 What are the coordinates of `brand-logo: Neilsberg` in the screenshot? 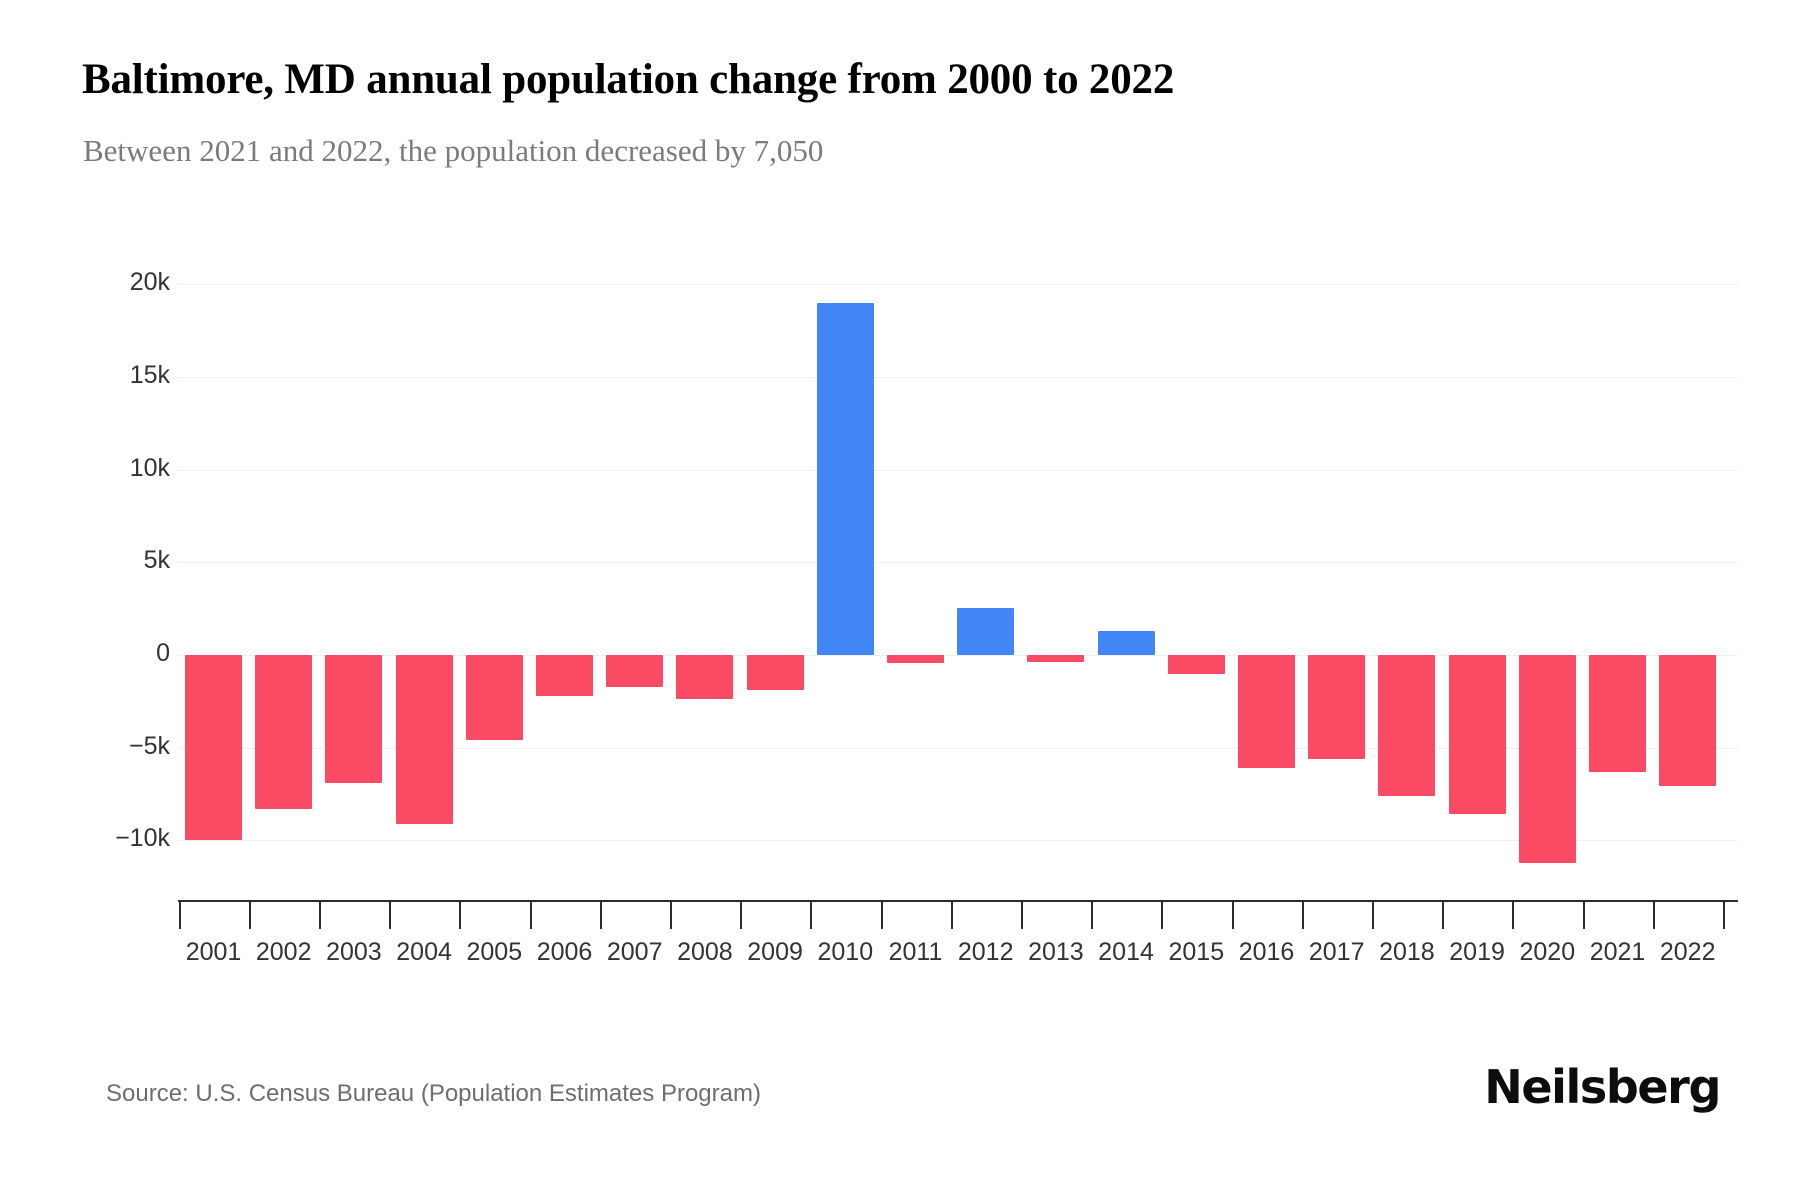 It's located at (1602, 1087).